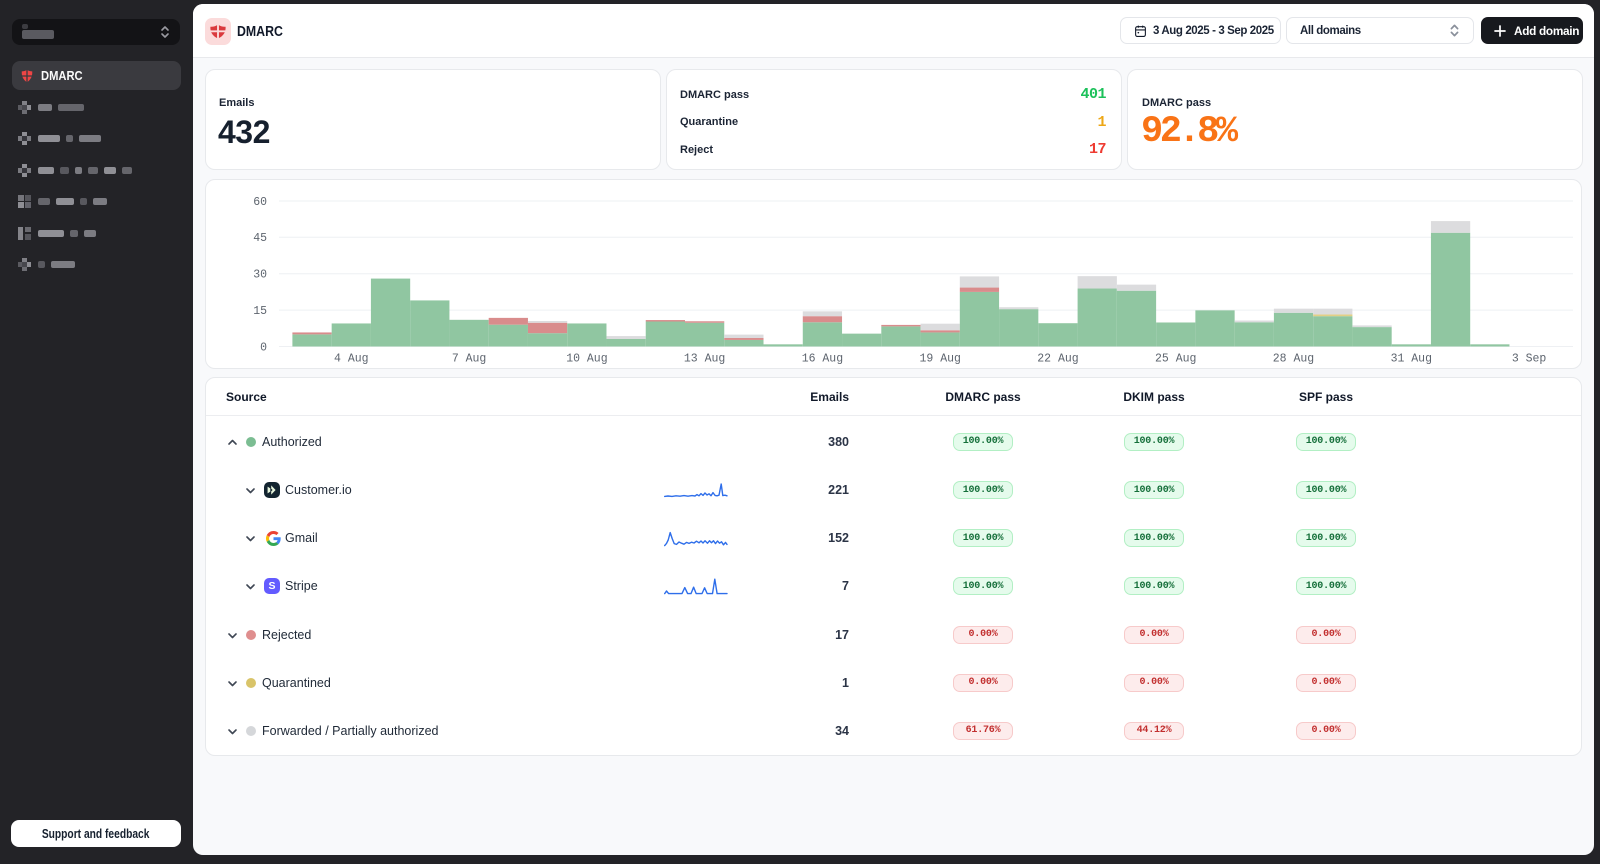  I want to click on svg-text: 31 Aug, so click(1411, 359).